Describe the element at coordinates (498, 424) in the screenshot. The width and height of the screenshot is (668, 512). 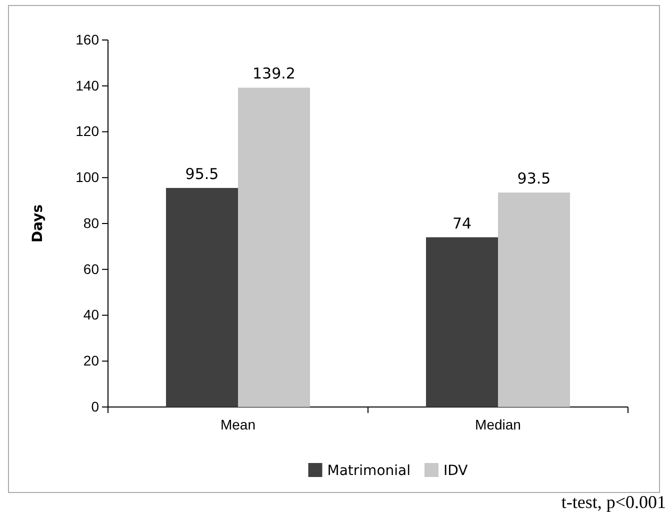
I see `x-tick-label: Median` at that location.